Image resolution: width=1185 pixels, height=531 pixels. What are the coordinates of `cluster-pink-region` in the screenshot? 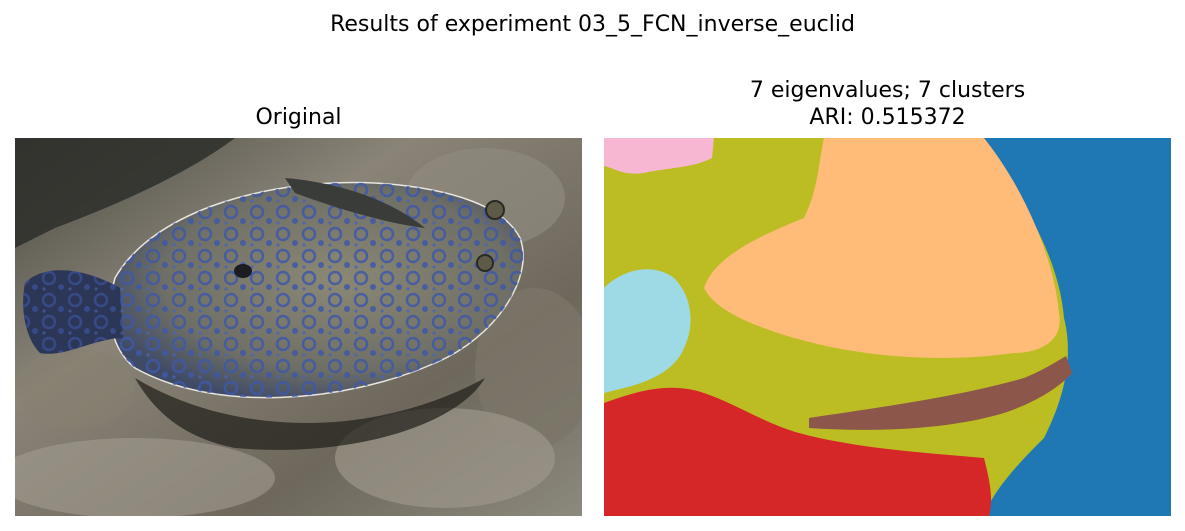 It's located at (659, 156).